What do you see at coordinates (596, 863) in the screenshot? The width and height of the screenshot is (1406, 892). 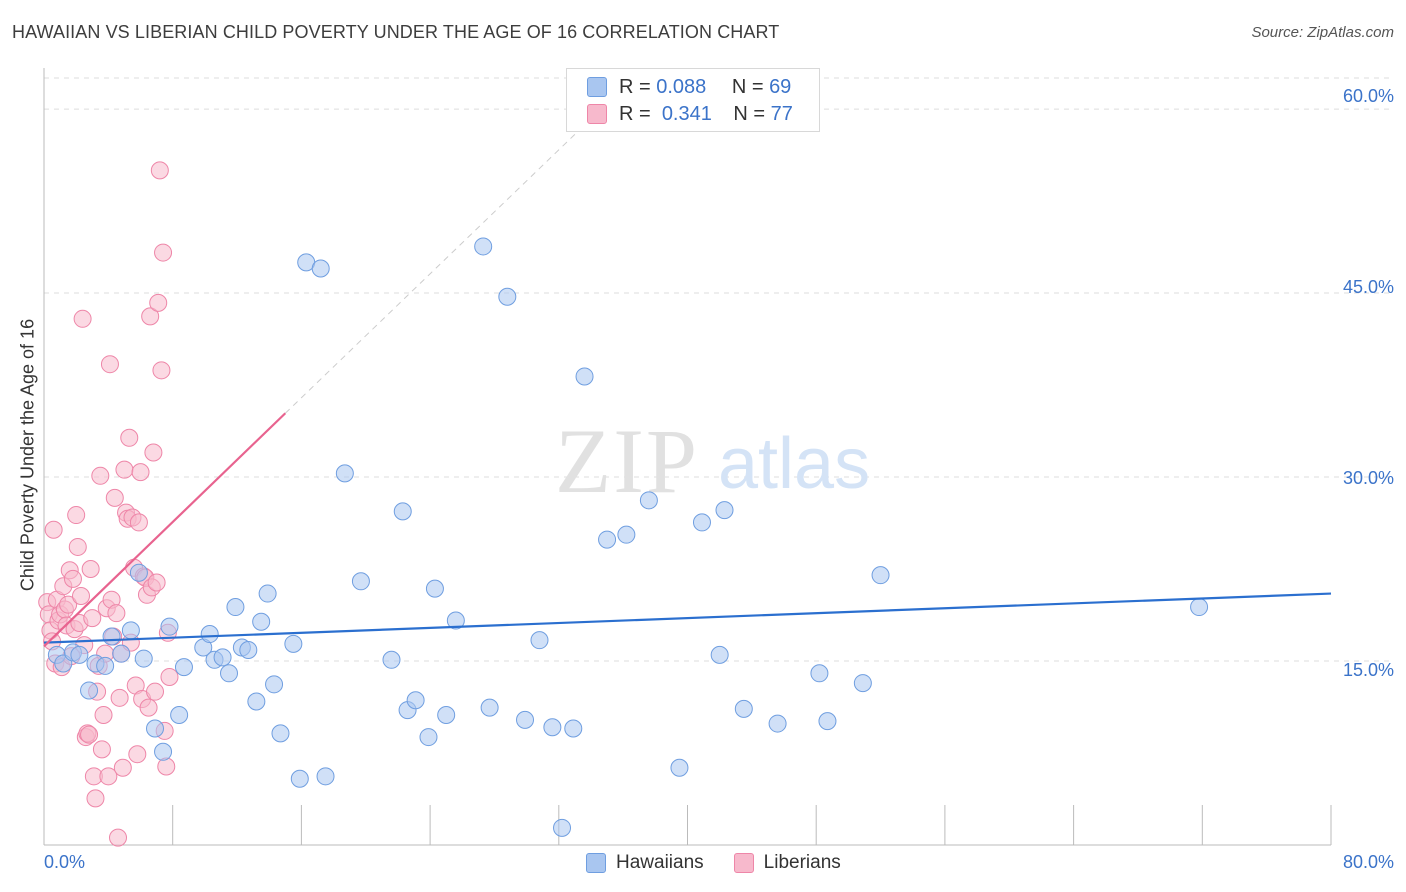 I see `legend-swatch-hawaiians` at bounding box center [596, 863].